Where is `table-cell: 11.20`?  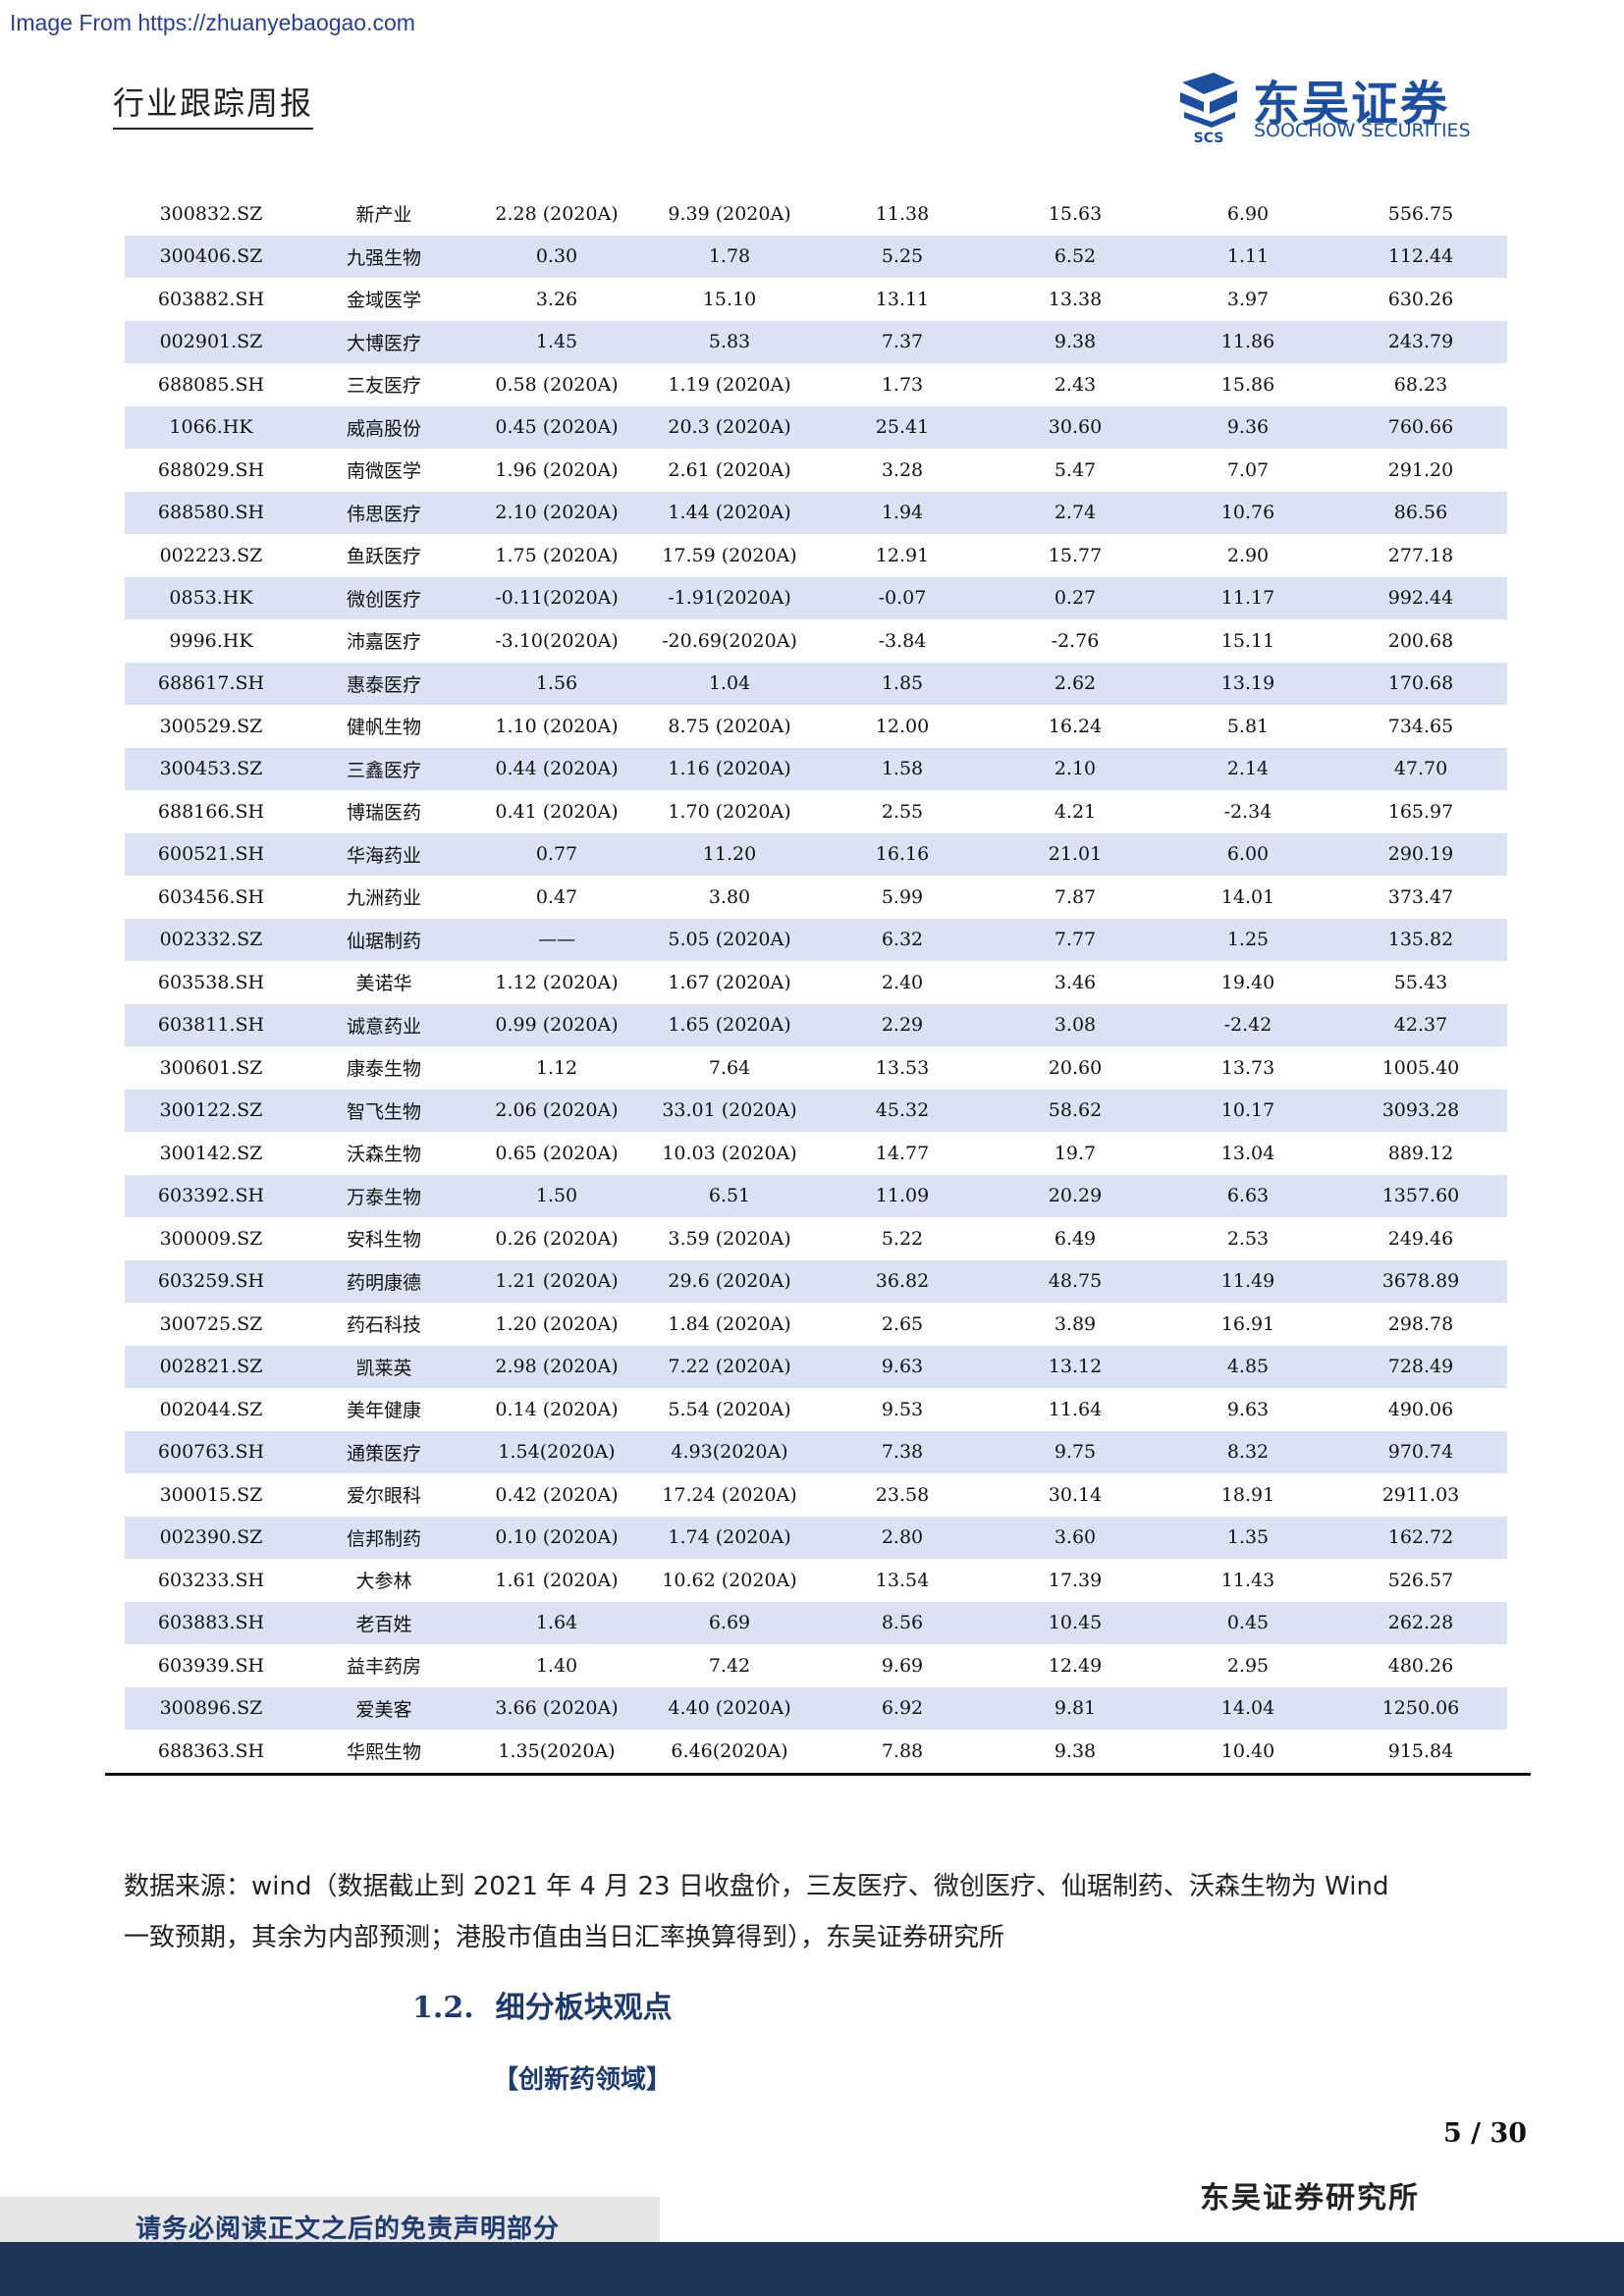
table-cell: 11.20 is located at coordinates (729, 854).